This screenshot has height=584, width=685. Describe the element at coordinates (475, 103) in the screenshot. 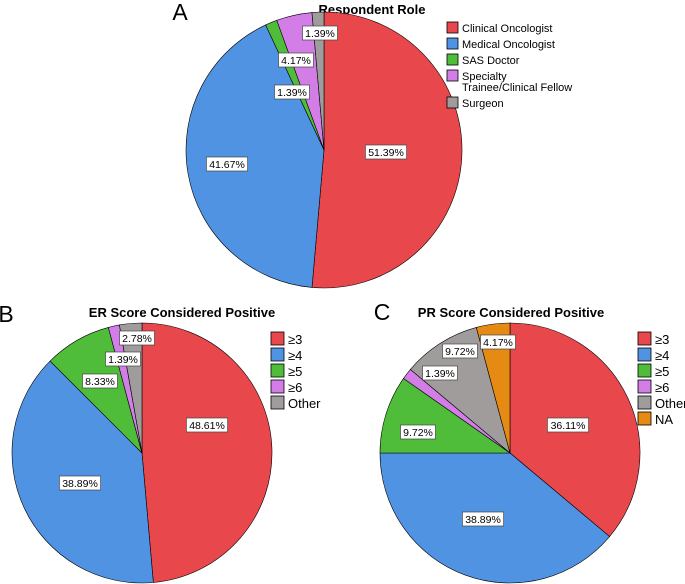

I see `legend-item-surgeon: Surgeon` at that location.